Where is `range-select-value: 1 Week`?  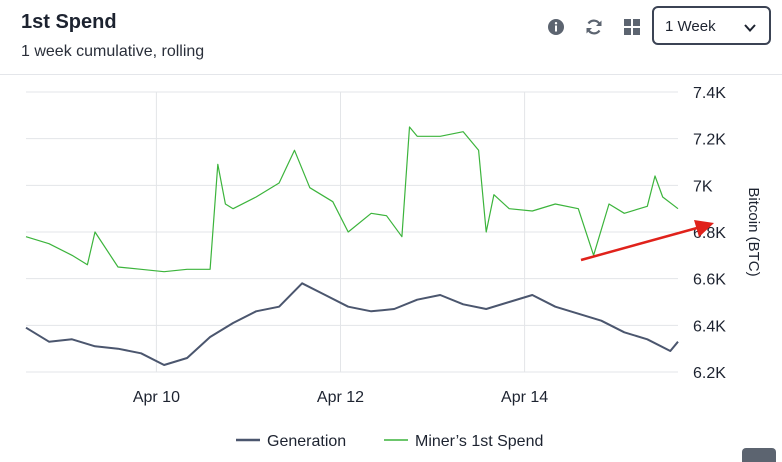
range-select-value: 1 Week is located at coordinates (690, 26).